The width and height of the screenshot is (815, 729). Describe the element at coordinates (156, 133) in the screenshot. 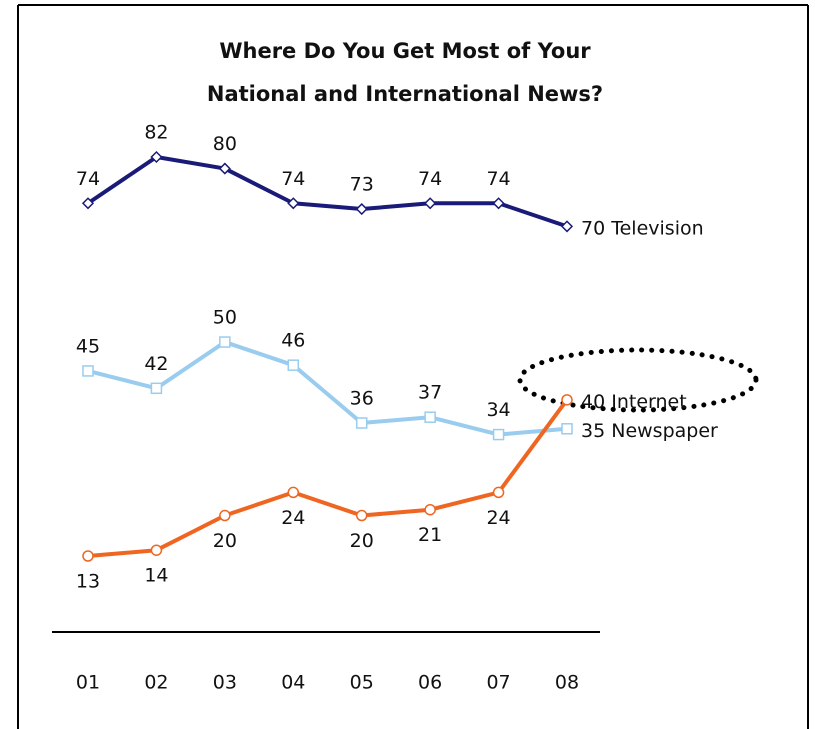

I see `data-label: 82` at that location.